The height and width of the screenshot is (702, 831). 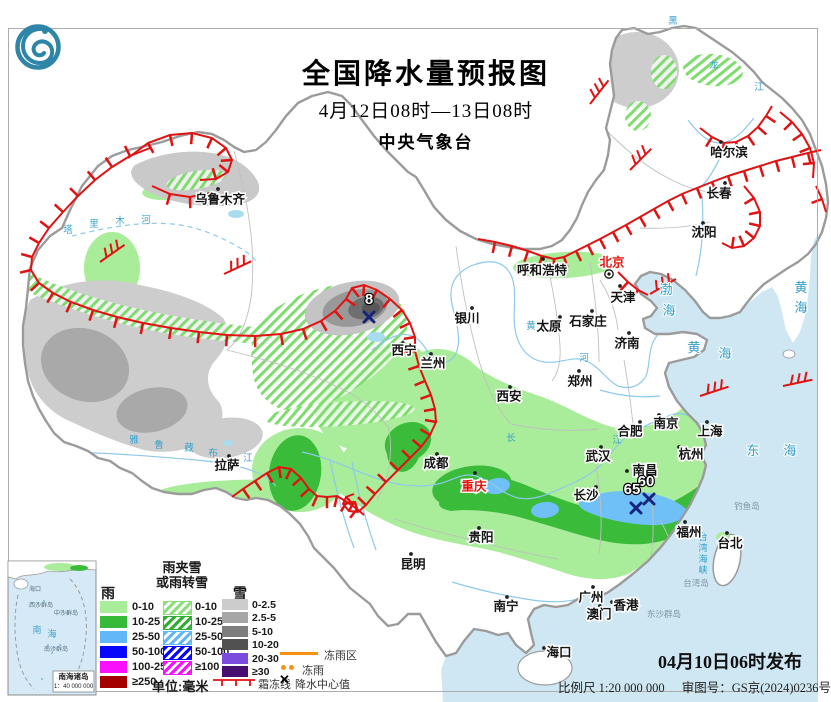 I want to click on river-name-label: 河, so click(x=146, y=220).